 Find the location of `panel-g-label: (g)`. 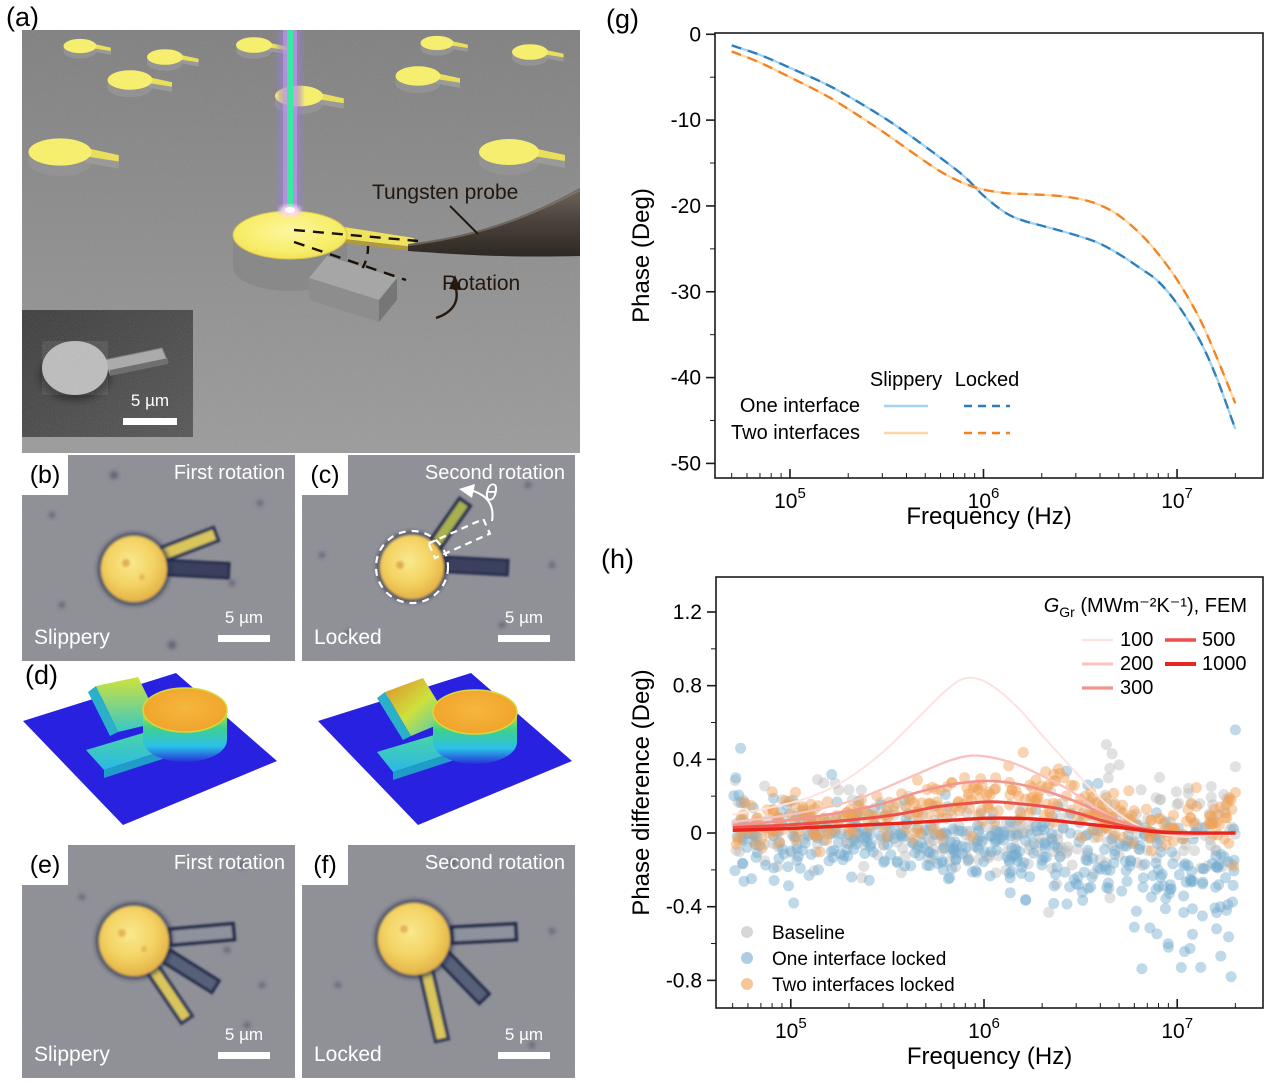

panel-g-label: (g) is located at coordinates (622, 19).